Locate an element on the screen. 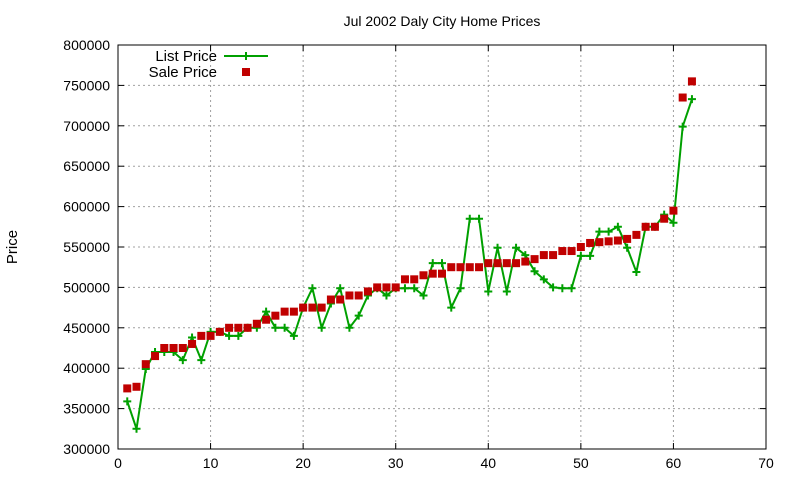  x-tick-label: 10 is located at coordinates (211, 463).